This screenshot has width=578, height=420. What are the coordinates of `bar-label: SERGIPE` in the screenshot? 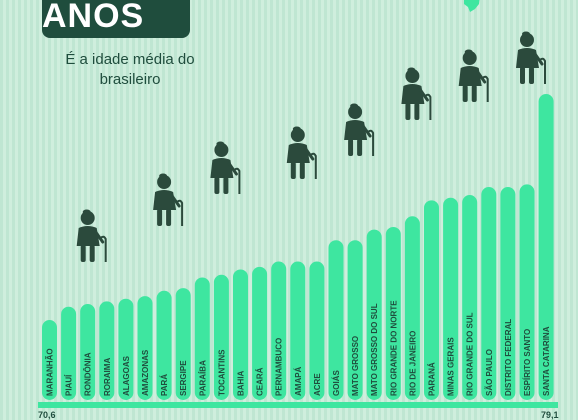 It's located at (183, 378).